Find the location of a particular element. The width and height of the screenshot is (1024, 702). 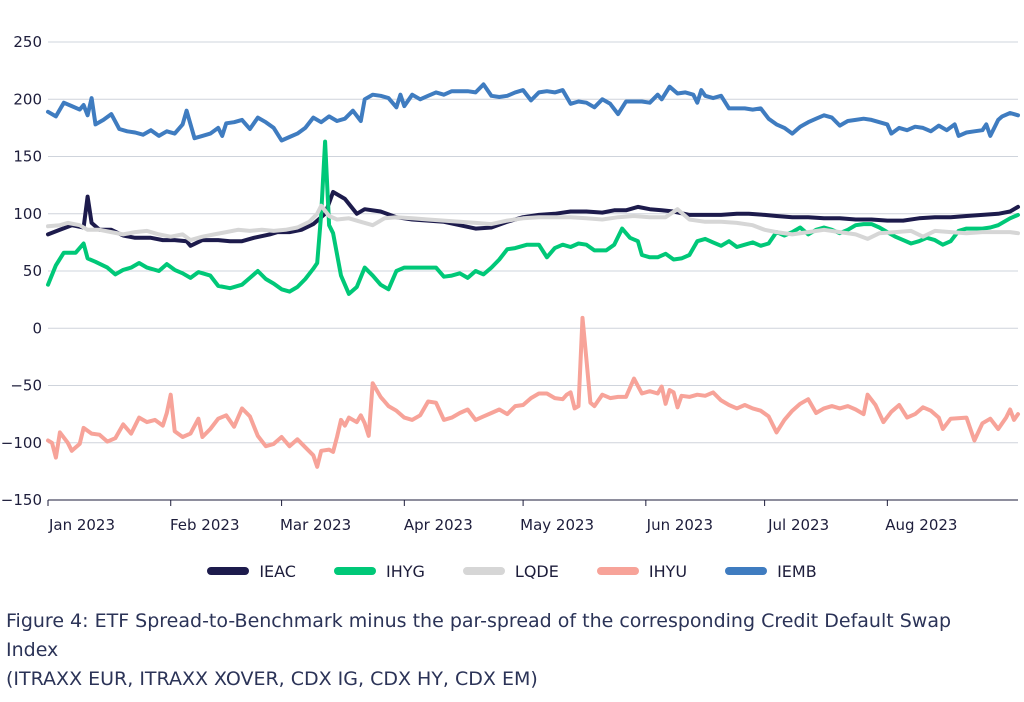

y-tick-label-0: 0 is located at coordinates (37, 328).